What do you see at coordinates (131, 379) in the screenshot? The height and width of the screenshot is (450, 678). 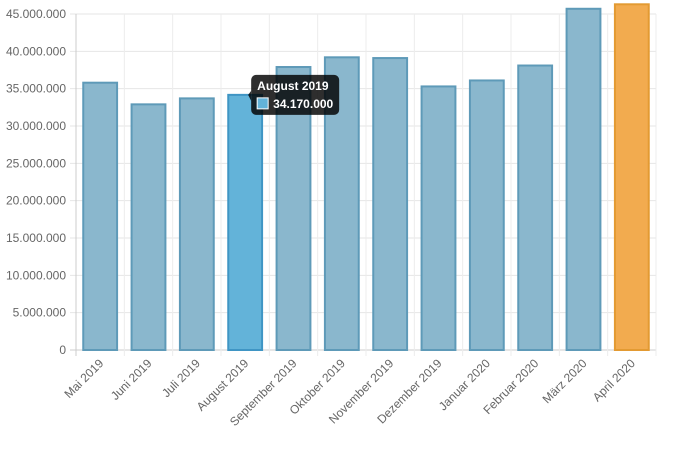 I see `x-tick-label: Juni 2019` at bounding box center [131, 379].